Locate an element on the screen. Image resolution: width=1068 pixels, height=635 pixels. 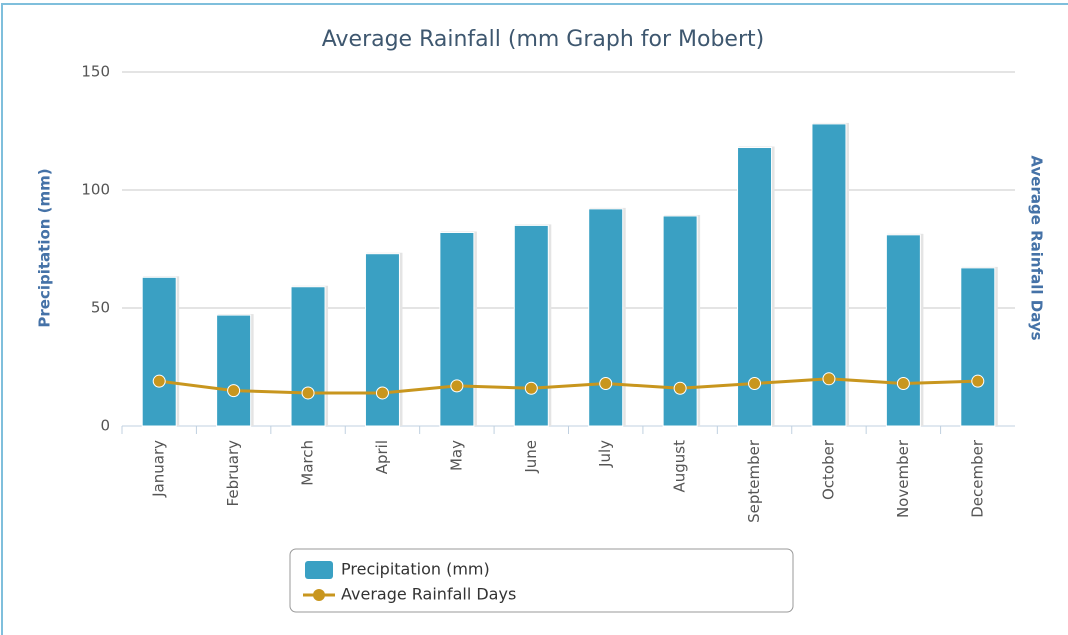
x-tick-label: May is located at coordinates (456, 455).